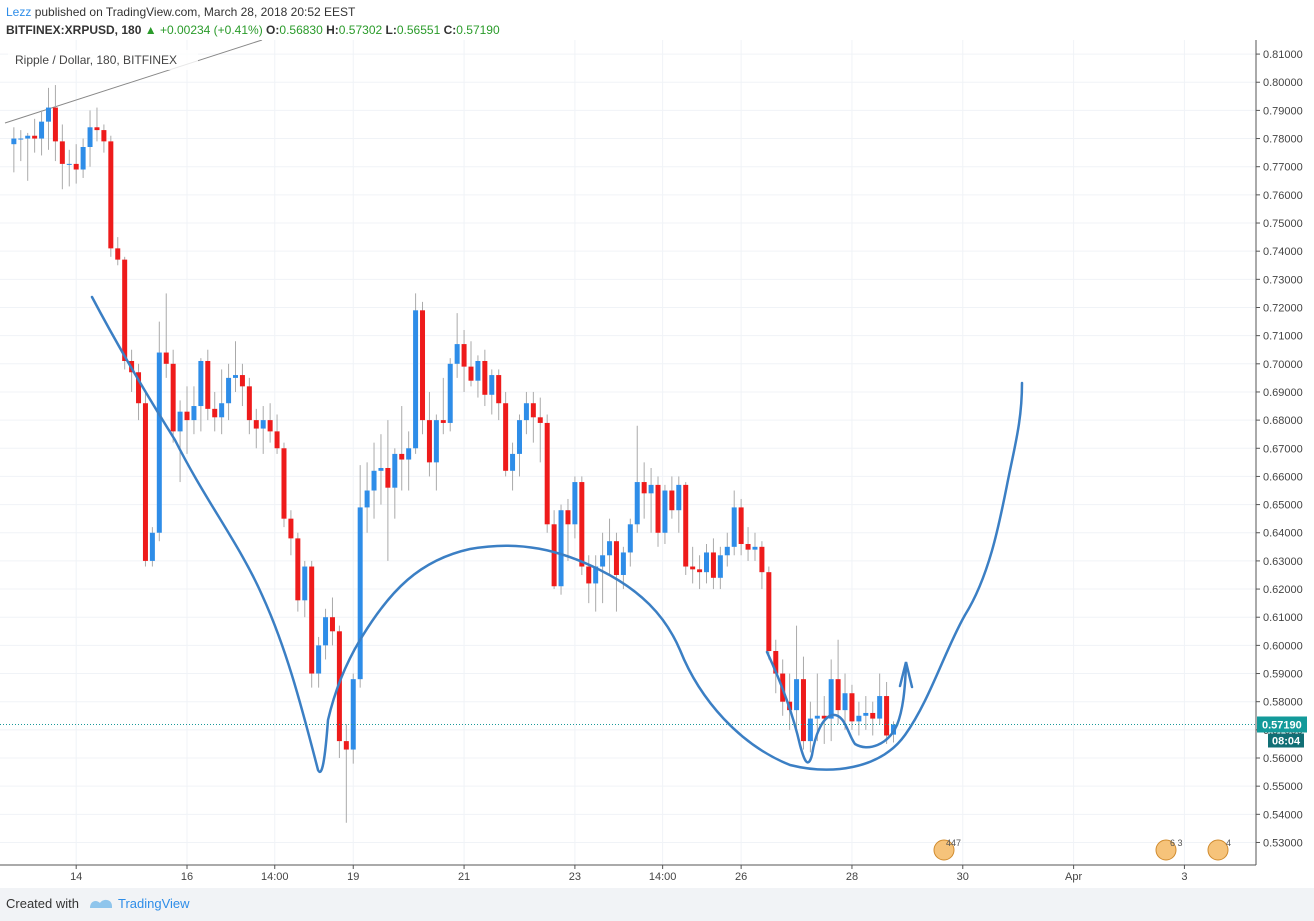 The width and height of the screenshot is (1314, 921). What do you see at coordinates (1283, 280) in the screenshot?
I see `y-tick-label: 0.73000` at bounding box center [1283, 280].